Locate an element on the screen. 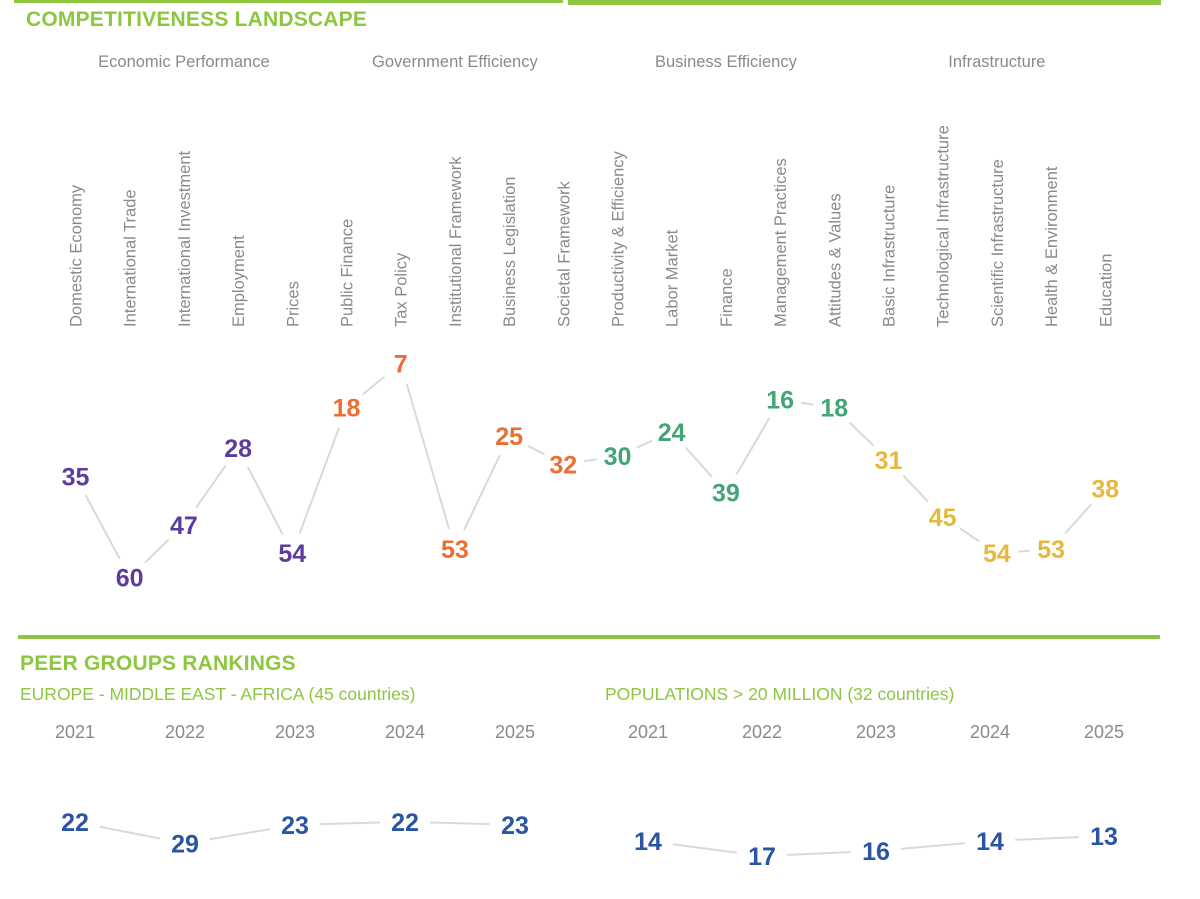  category-label: Education is located at coordinates (1106, 290).